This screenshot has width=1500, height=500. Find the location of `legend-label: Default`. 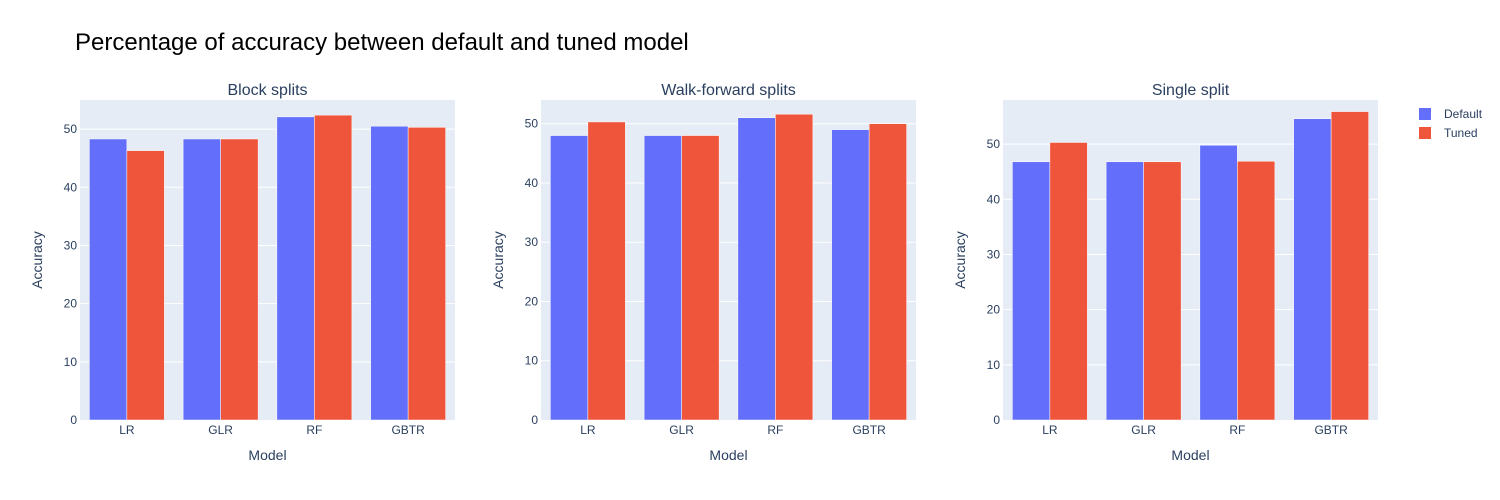

legend-label: Default is located at coordinates (1463, 114).